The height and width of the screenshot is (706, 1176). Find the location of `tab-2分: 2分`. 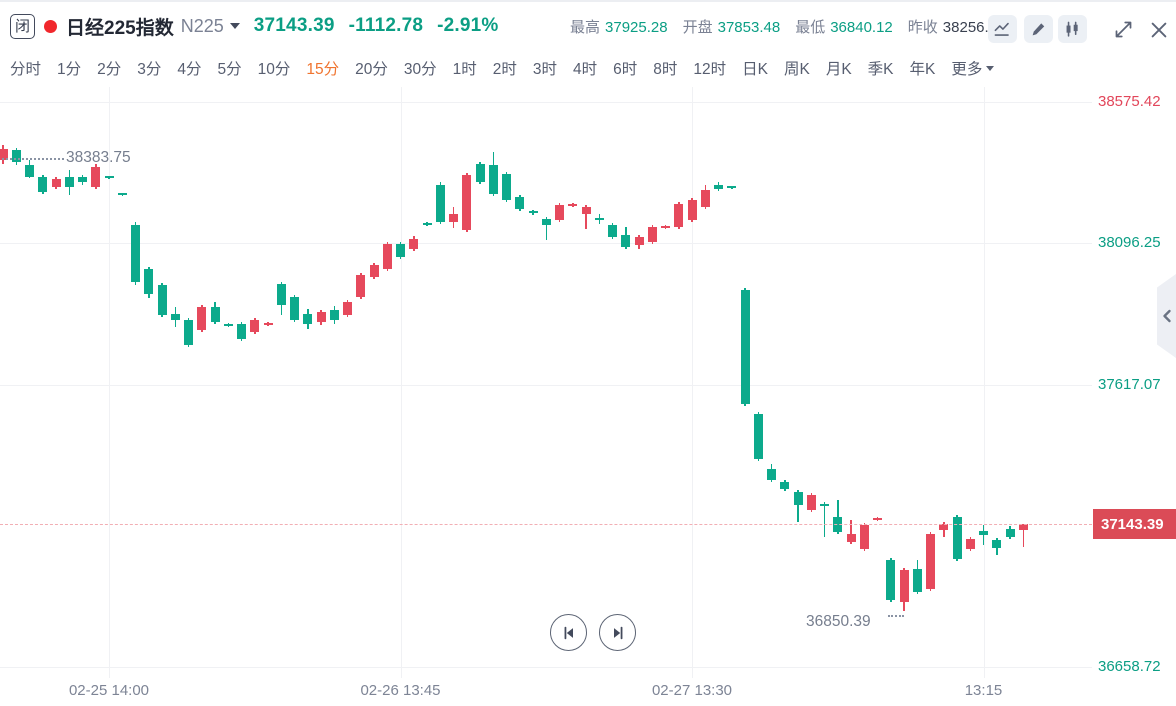

tab-2分: 2分 is located at coordinates (109, 69).